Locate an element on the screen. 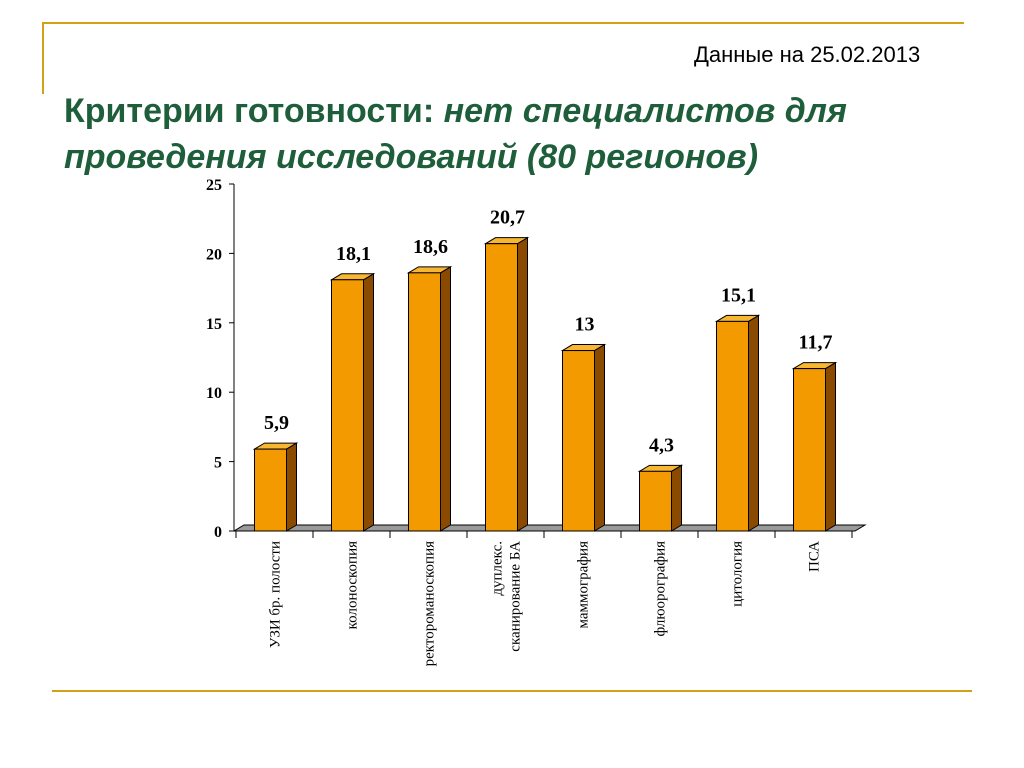 This screenshot has width=1024, height=768. y-tick-label: 5 is located at coordinates (218, 463).